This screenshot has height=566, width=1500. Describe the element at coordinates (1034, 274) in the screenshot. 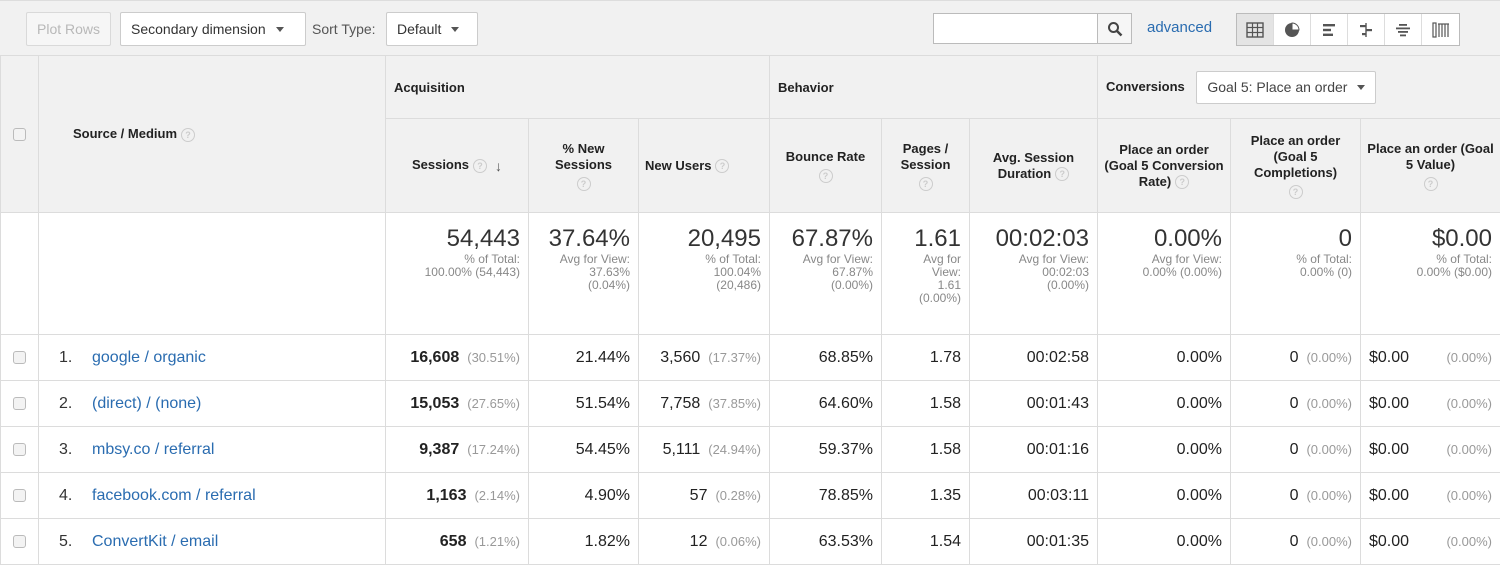

I see `total-avg-duration: 00:02:03 Avg for View: 00:02:03 (0.00%)` at that location.